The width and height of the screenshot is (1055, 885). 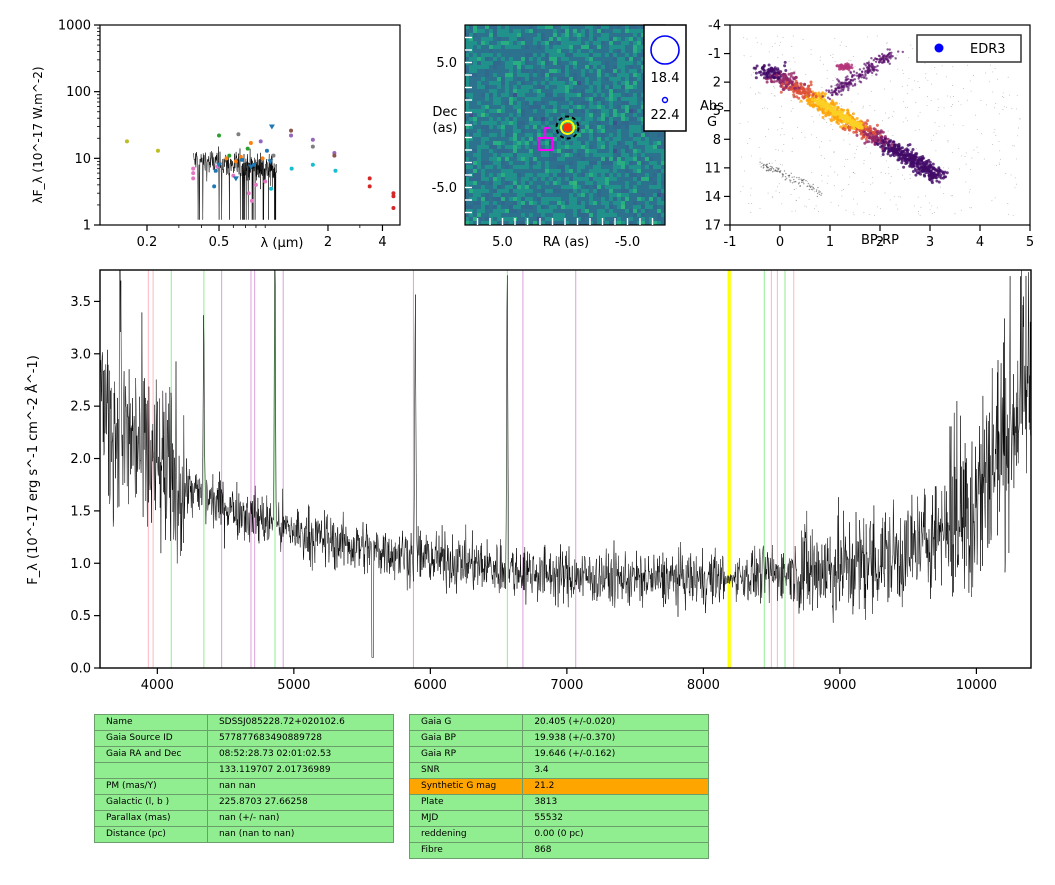 I want to click on spectrum-ytick-label: 3.0, so click(x=80, y=354).